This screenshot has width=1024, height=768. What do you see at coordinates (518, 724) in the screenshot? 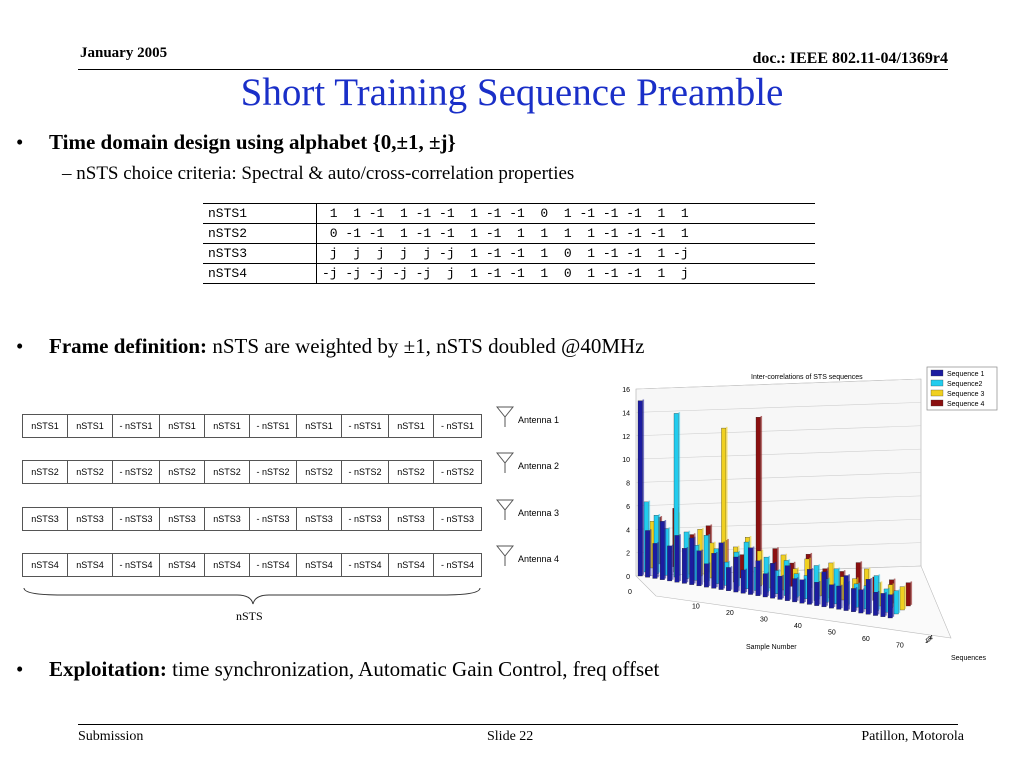
I see `footer-rule` at bounding box center [518, 724].